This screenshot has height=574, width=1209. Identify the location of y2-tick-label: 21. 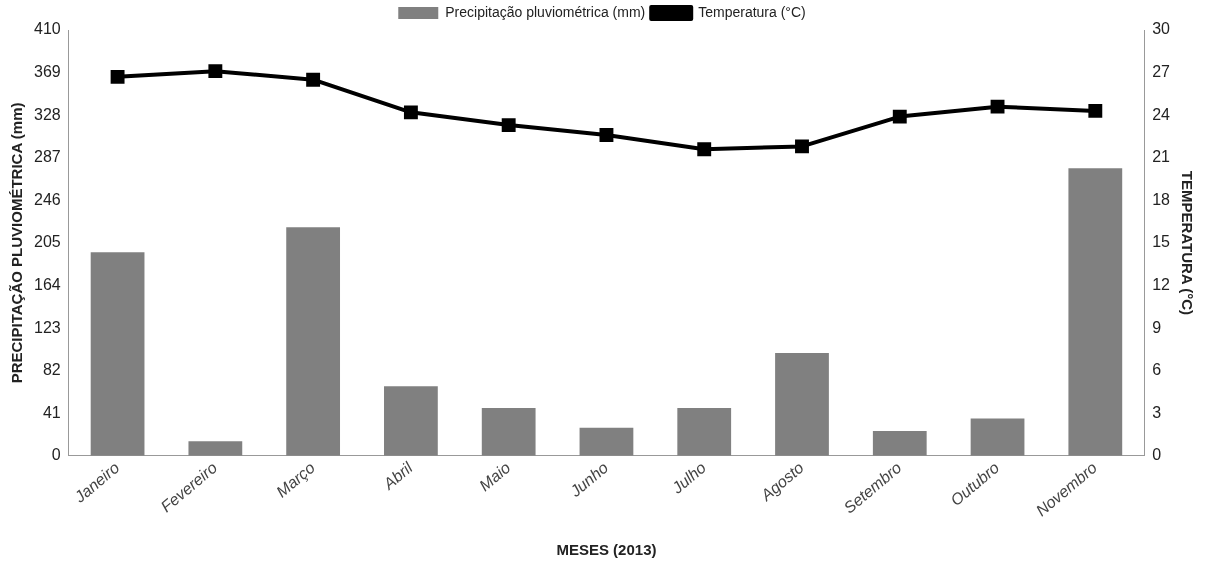
(1161, 157).